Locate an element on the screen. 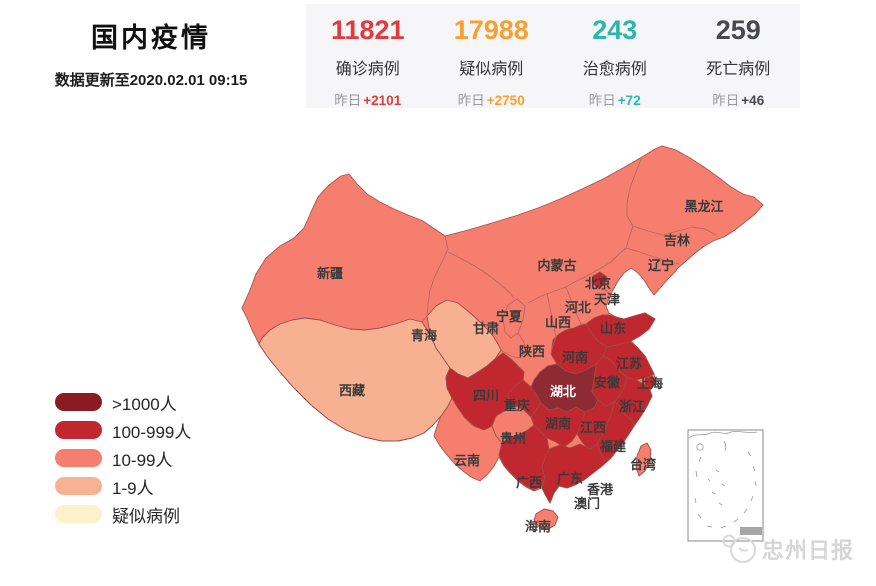 The image size is (876, 586). header: 国内疫情 数据更新至2020.02.01 09:15 is located at coordinates (151, 45).